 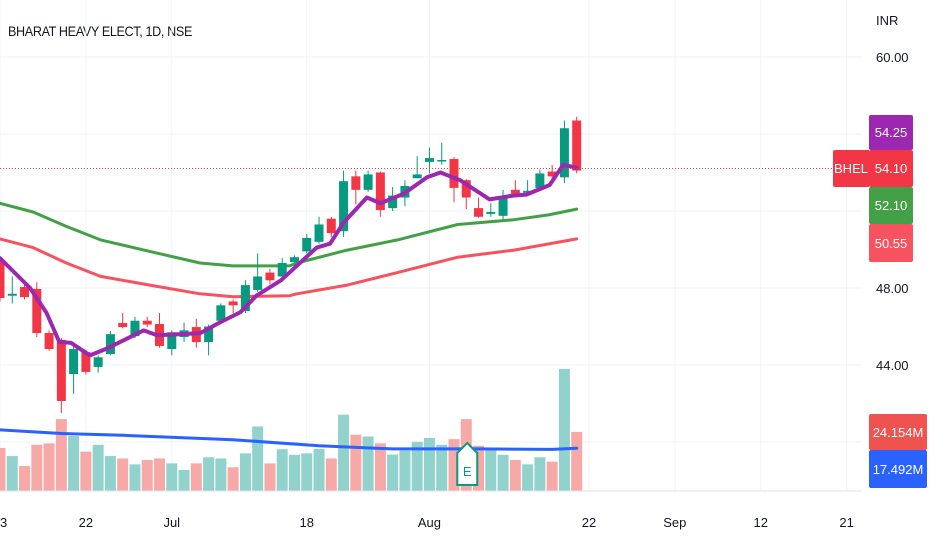 I want to click on x-tick-label: 13, so click(x=3, y=522).